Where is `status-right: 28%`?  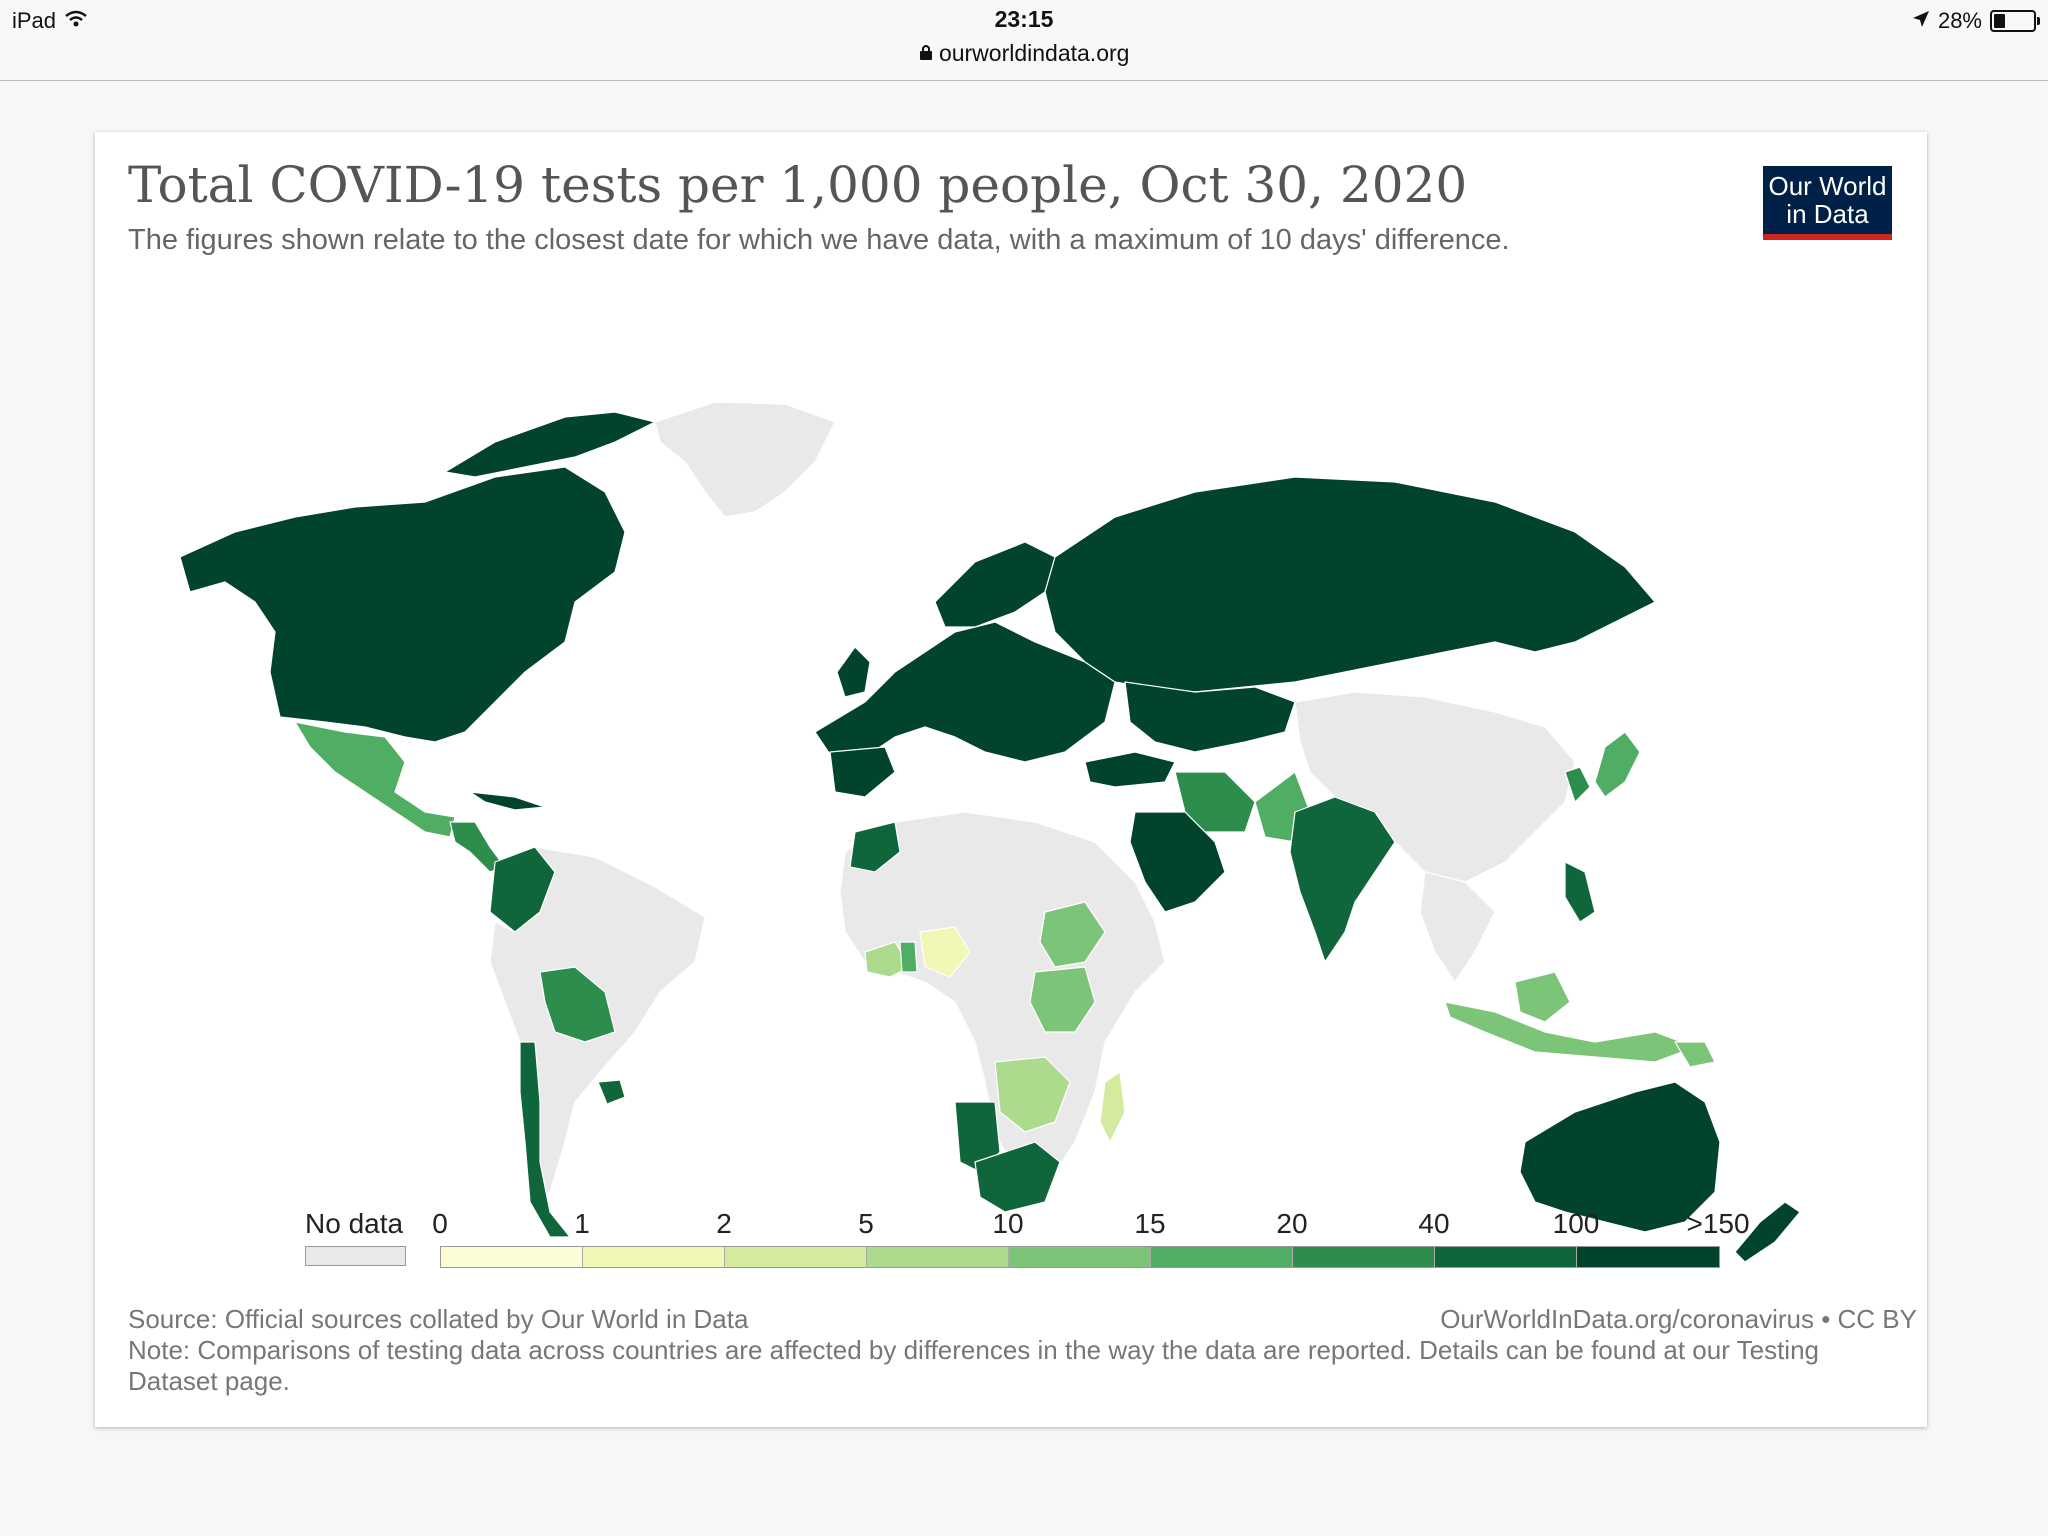 status-right: 28% is located at coordinates (1976, 21).